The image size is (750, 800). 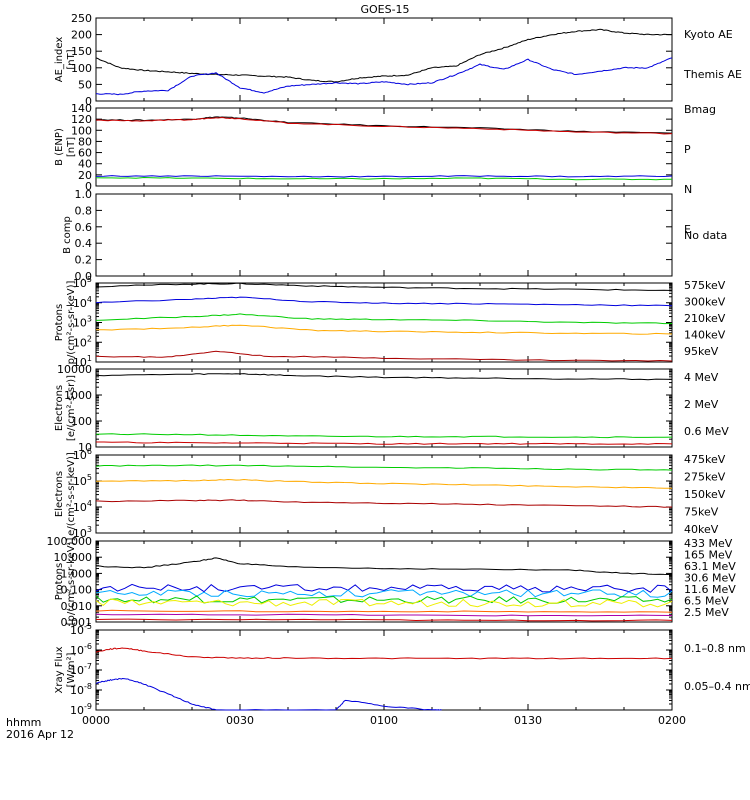 I want to click on legend-entry: 275keV, so click(x=705, y=477).